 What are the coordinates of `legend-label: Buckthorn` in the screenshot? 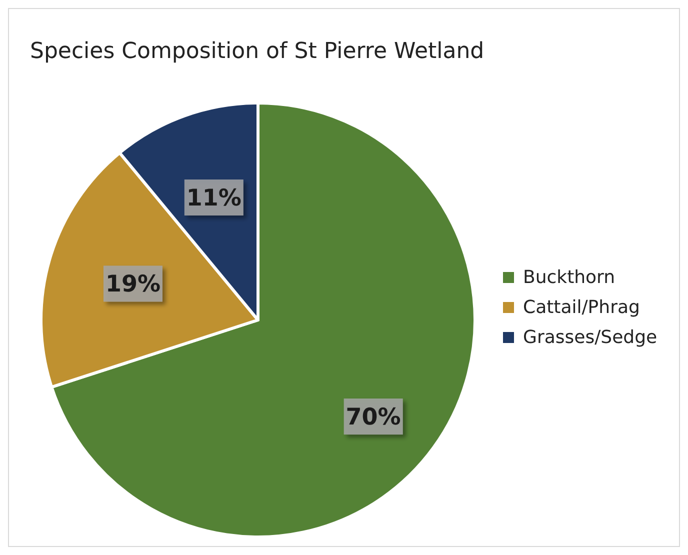 It's located at (569, 277).